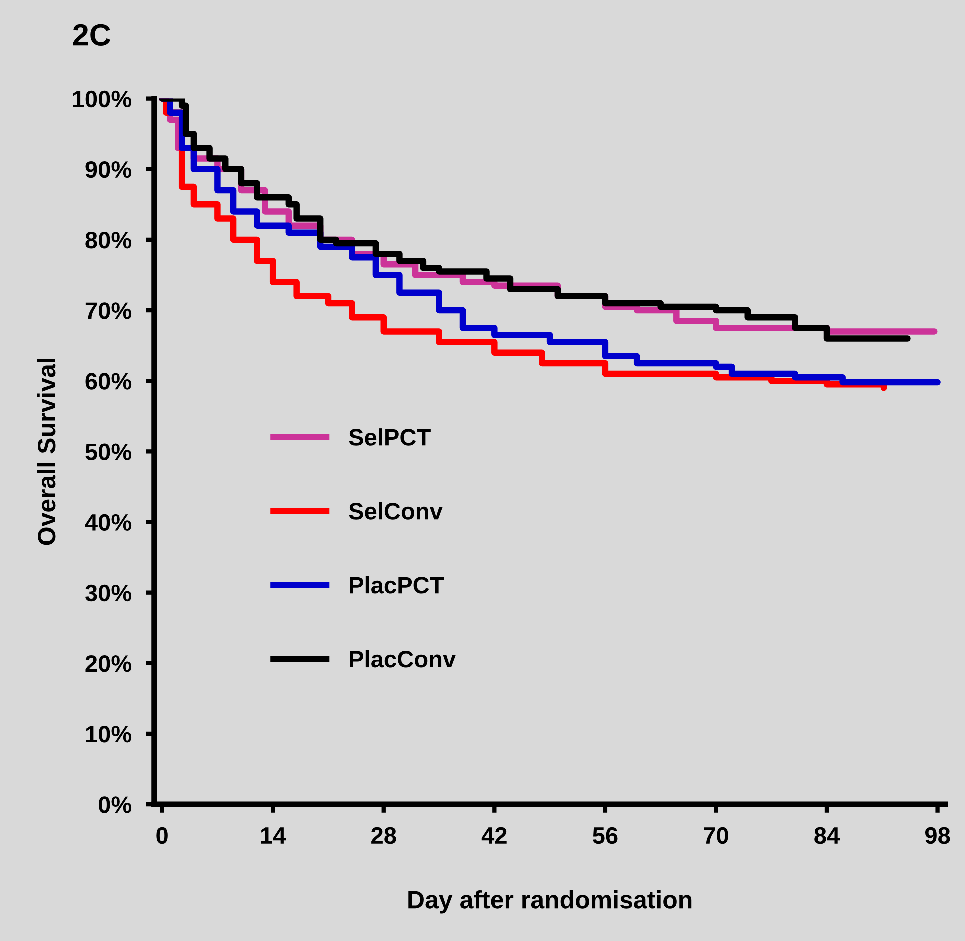 Image resolution: width=965 pixels, height=941 pixels. I want to click on x-tick-label: 0, so click(162, 835).